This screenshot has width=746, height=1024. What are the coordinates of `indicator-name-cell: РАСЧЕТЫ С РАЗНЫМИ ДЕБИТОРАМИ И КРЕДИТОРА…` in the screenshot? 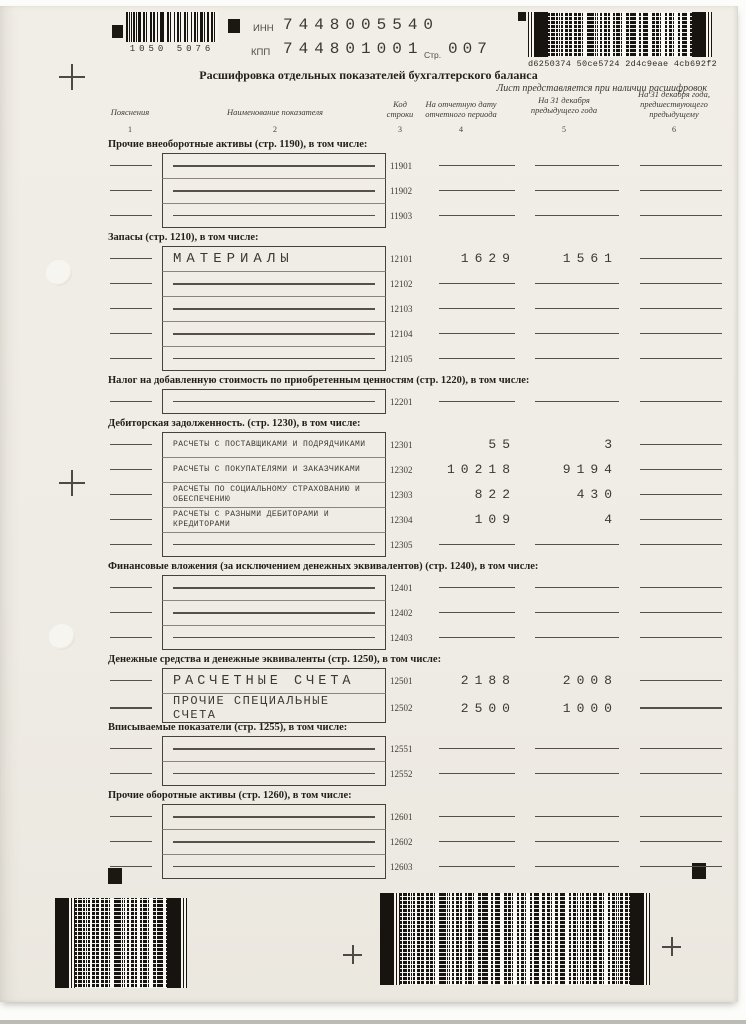 It's located at (274, 519).